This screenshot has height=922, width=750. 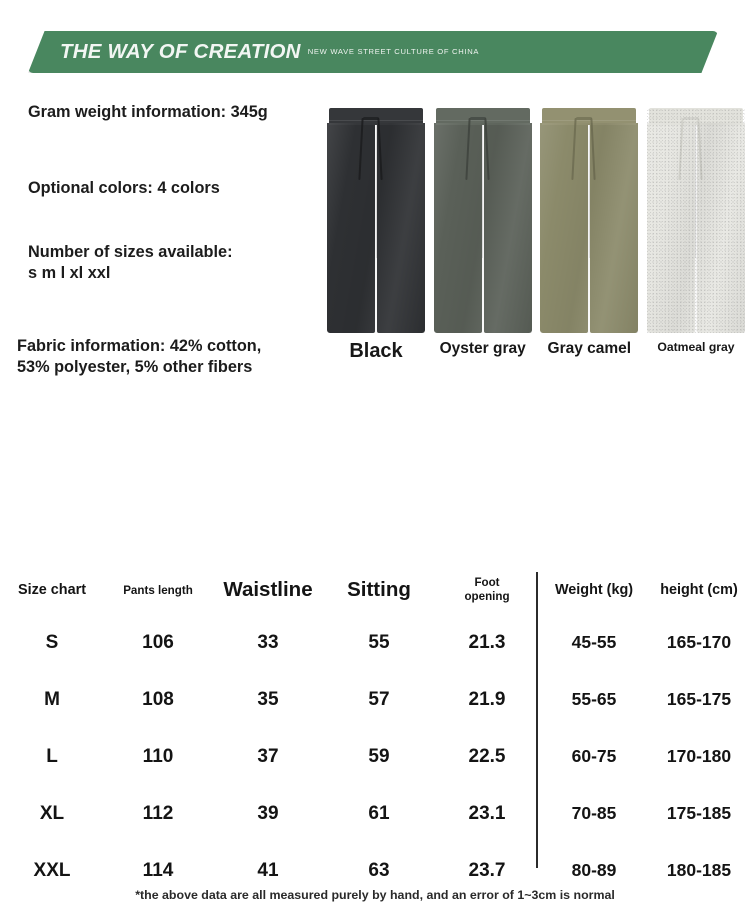 What do you see at coordinates (158, 590) in the screenshot?
I see `header-pants-length: Pants length` at bounding box center [158, 590].